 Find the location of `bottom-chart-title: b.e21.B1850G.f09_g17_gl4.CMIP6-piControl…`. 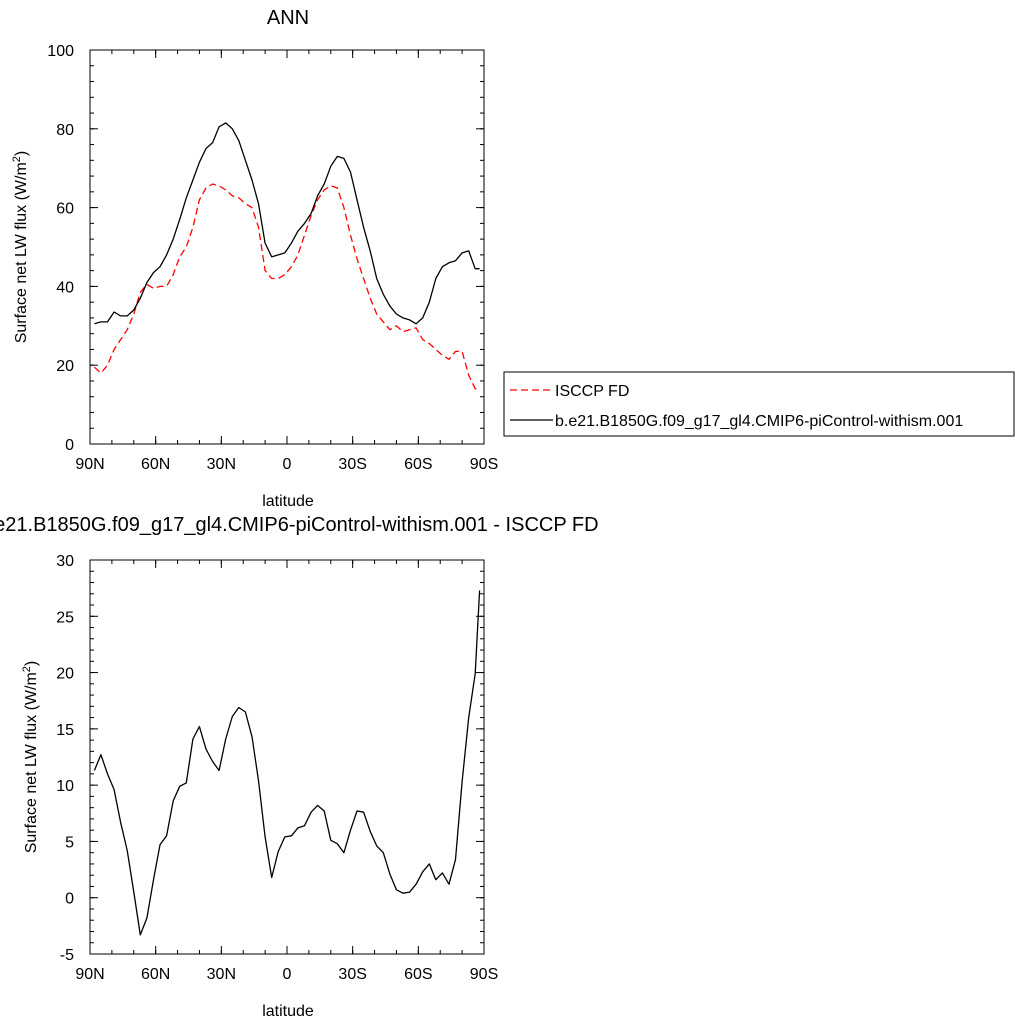

bottom-chart-title: b.e21.B1850G.f09_g17_gl4.CMIP6-piControl… is located at coordinates (299, 525).